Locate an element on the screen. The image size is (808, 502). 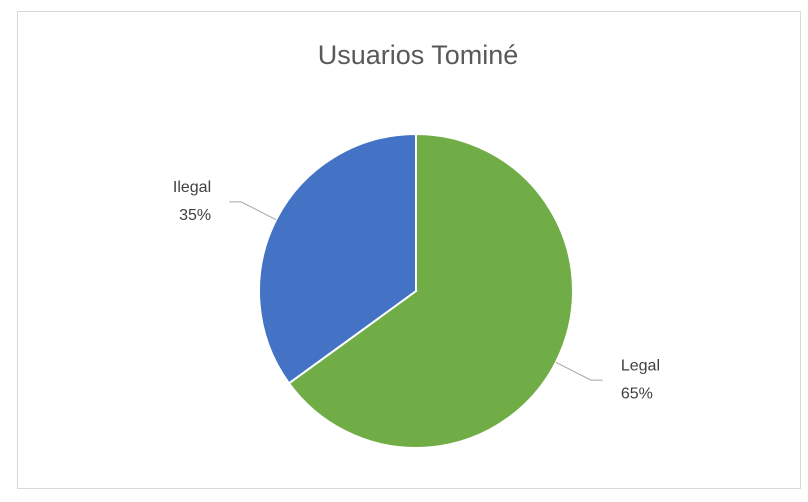
chart-title: Usuarios Tominé is located at coordinates (418, 55).